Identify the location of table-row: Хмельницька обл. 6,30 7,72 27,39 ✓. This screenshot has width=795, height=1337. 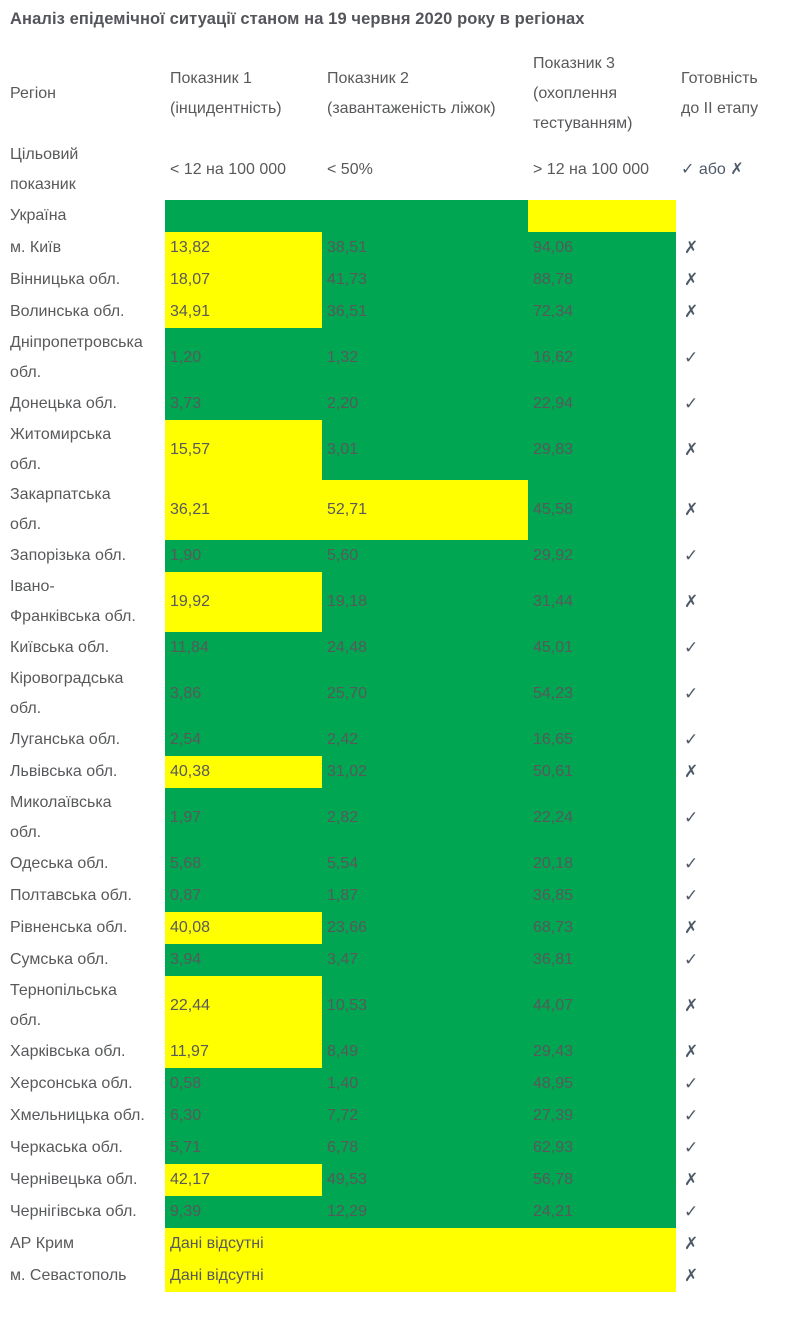
(402, 1116).